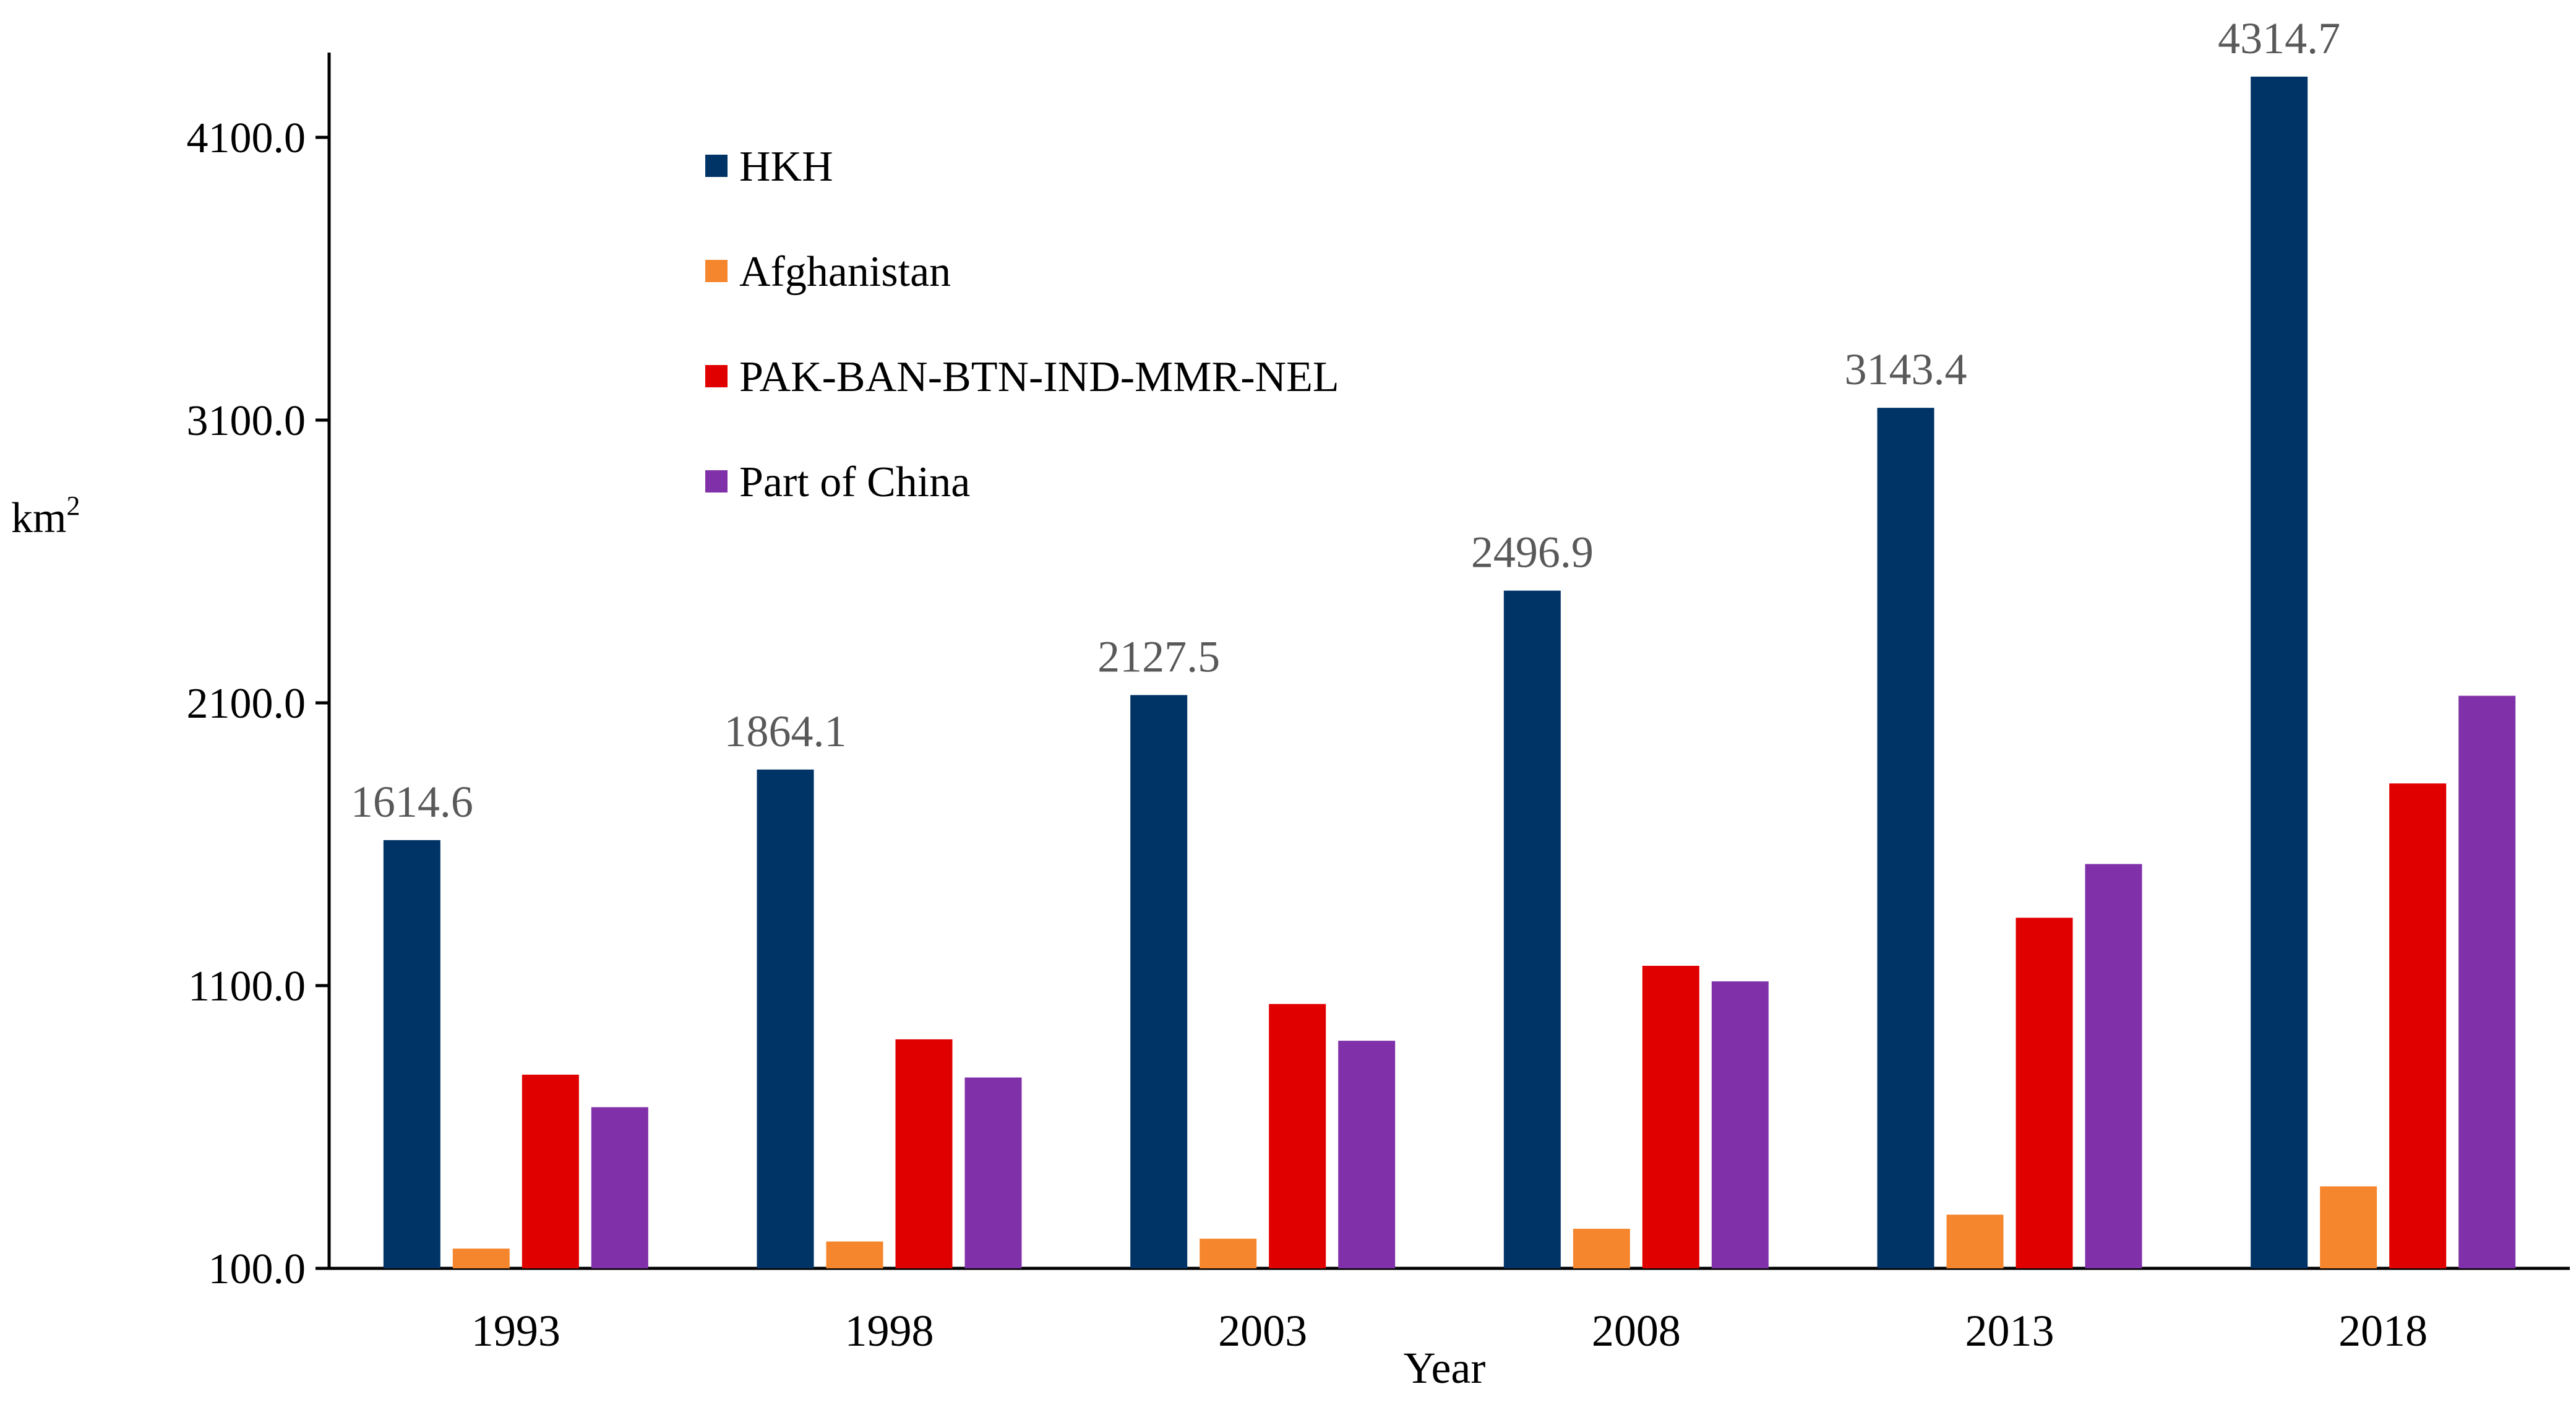 This screenshot has width=2576, height=1402. Describe the element at coordinates (515, 1331) in the screenshot. I see `x-tick-label: 1993` at that location.